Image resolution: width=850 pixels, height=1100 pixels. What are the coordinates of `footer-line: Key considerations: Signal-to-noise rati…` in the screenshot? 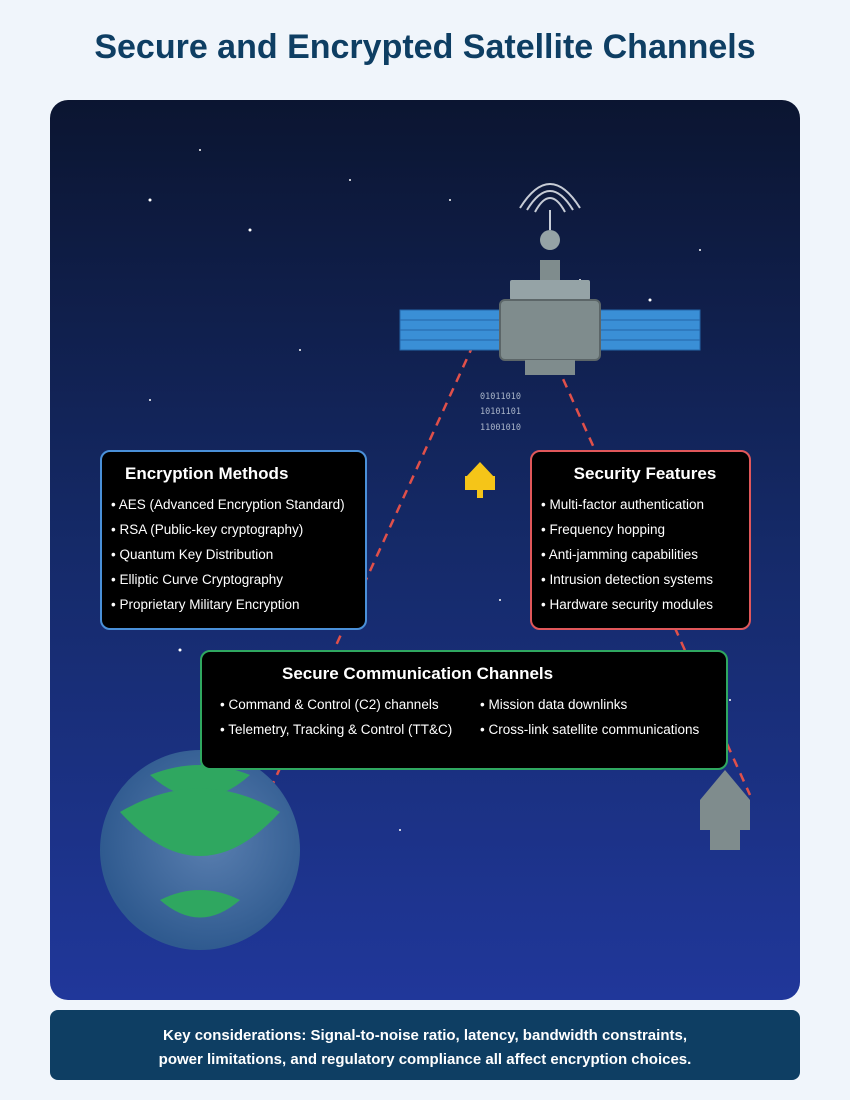 It's located at (425, 1035).